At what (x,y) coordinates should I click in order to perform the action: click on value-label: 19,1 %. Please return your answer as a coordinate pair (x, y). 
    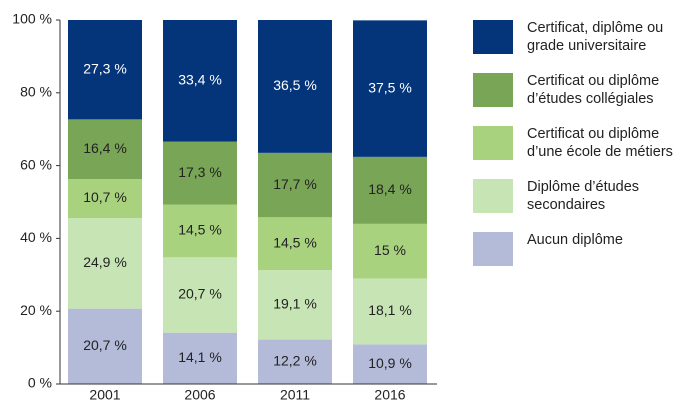
    Looking at the image, I should click on (295, 304).